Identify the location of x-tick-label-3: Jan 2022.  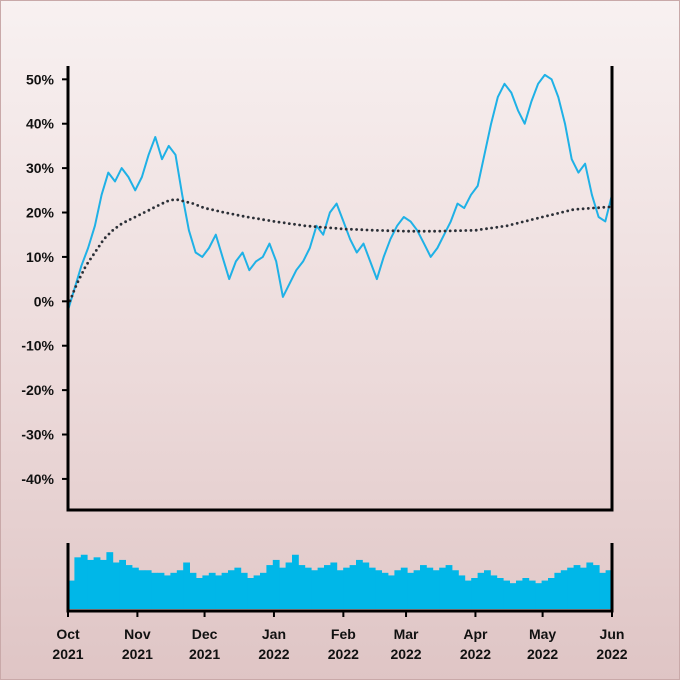
(273, 644).